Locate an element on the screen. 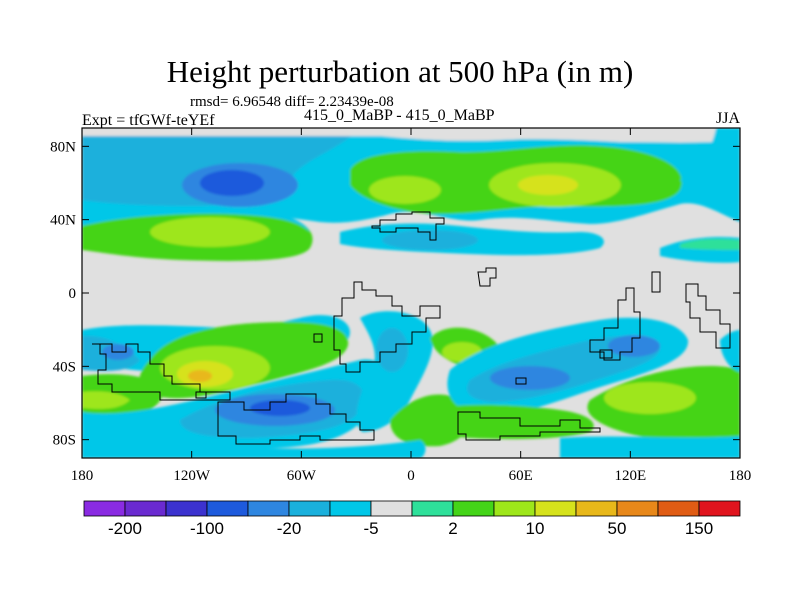  lon-tick-label: 120E is located at coordinates (630, 476).